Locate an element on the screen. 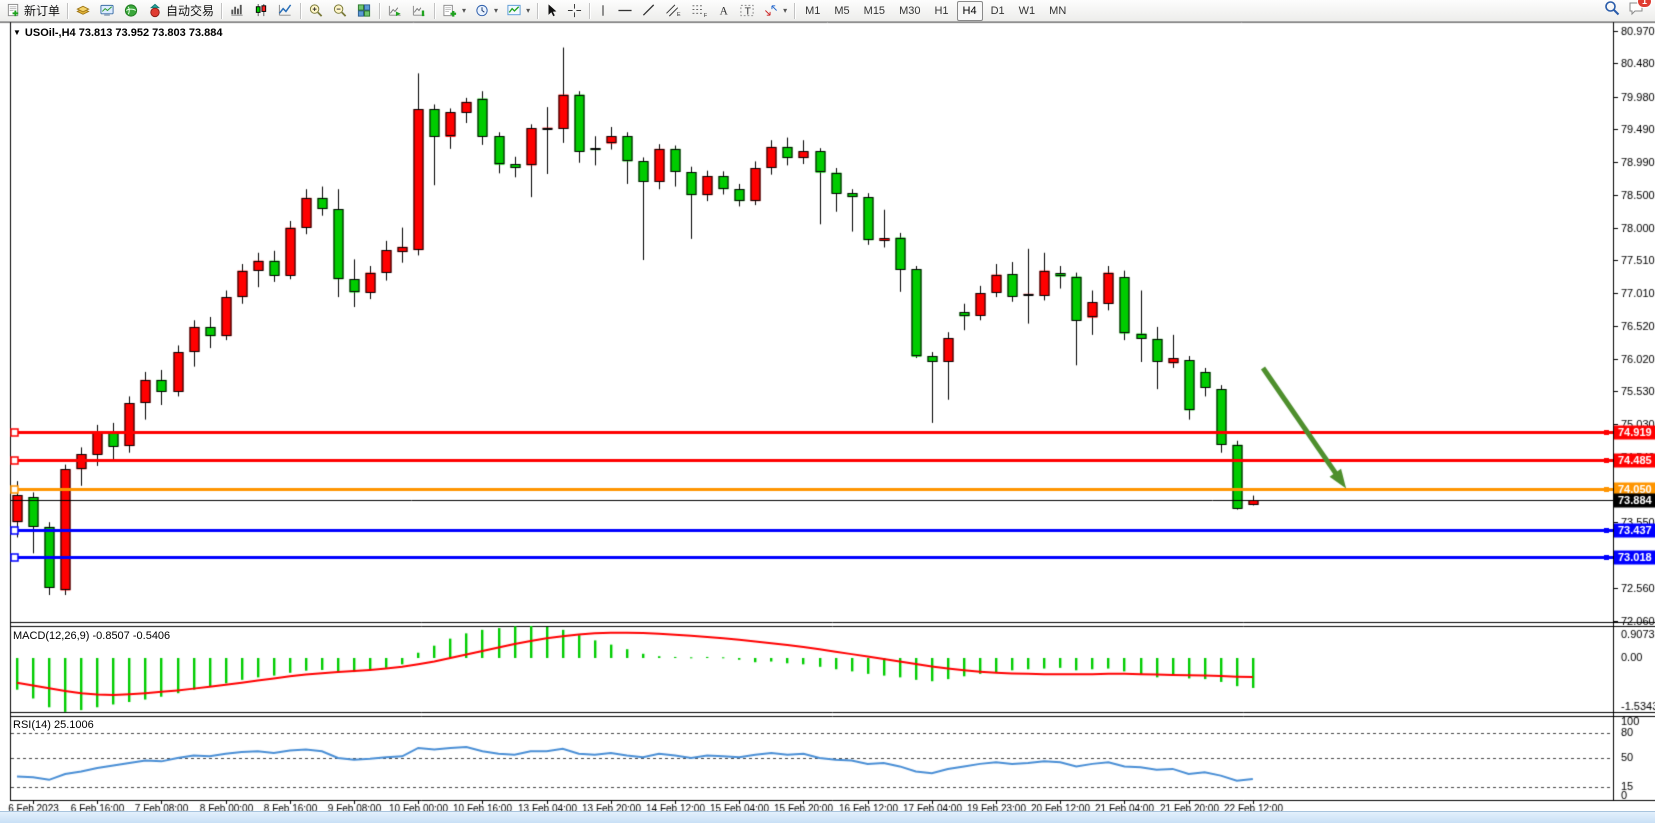 The height and width of the screenshot is (823, 1655). text-a-icon: A is located at coordinates (724, 10).